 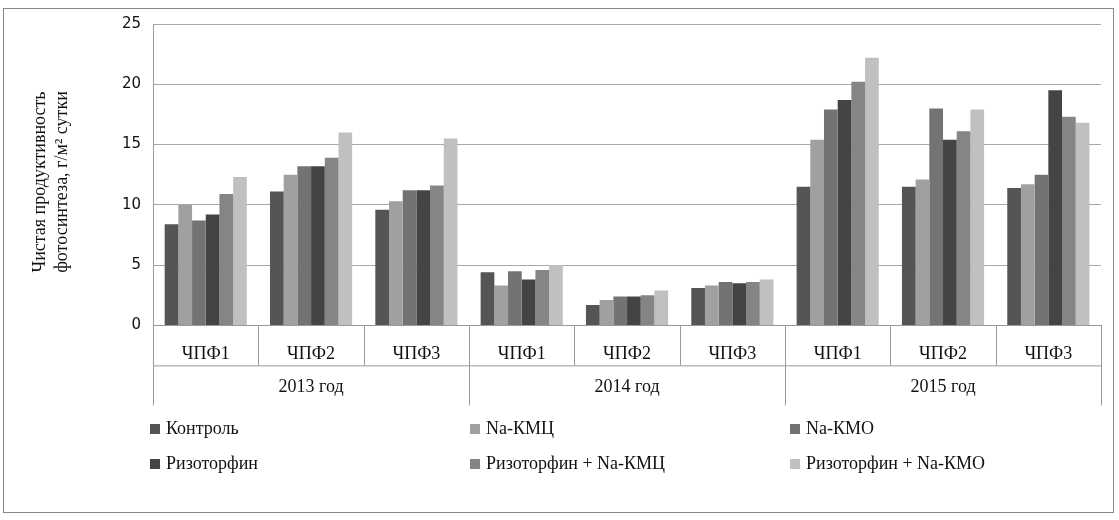 What do you see at coordinates (520, 428) in the screenshot?
I see `legend-label: Na-КМЦ` at bounding box center [520, 428].